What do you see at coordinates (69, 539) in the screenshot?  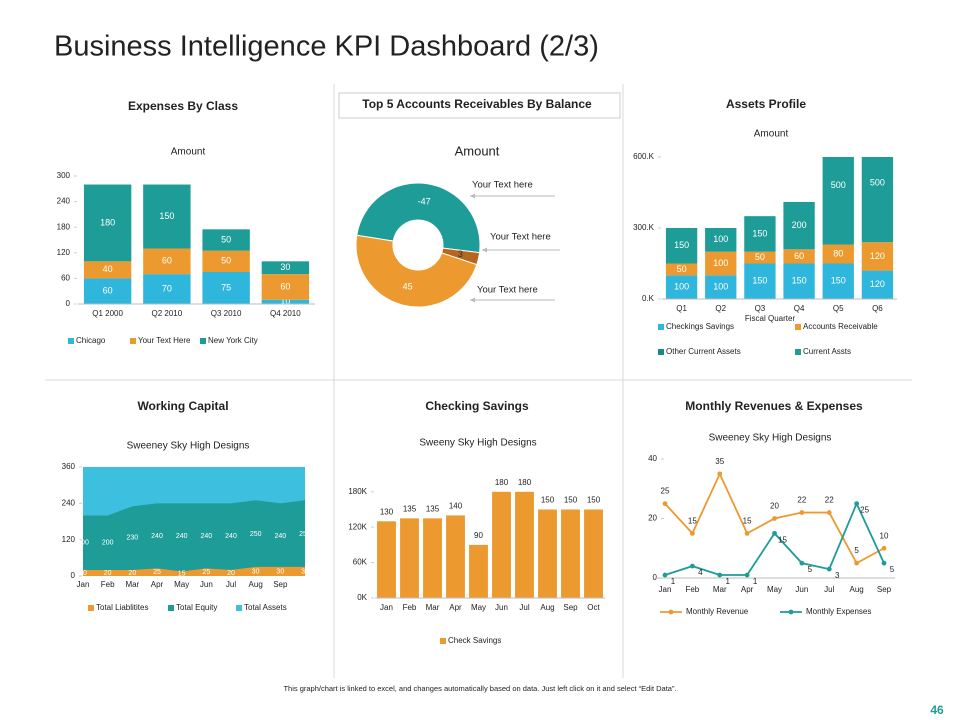 I see `y-tick-label: 120` at bounding box center [69, 539].